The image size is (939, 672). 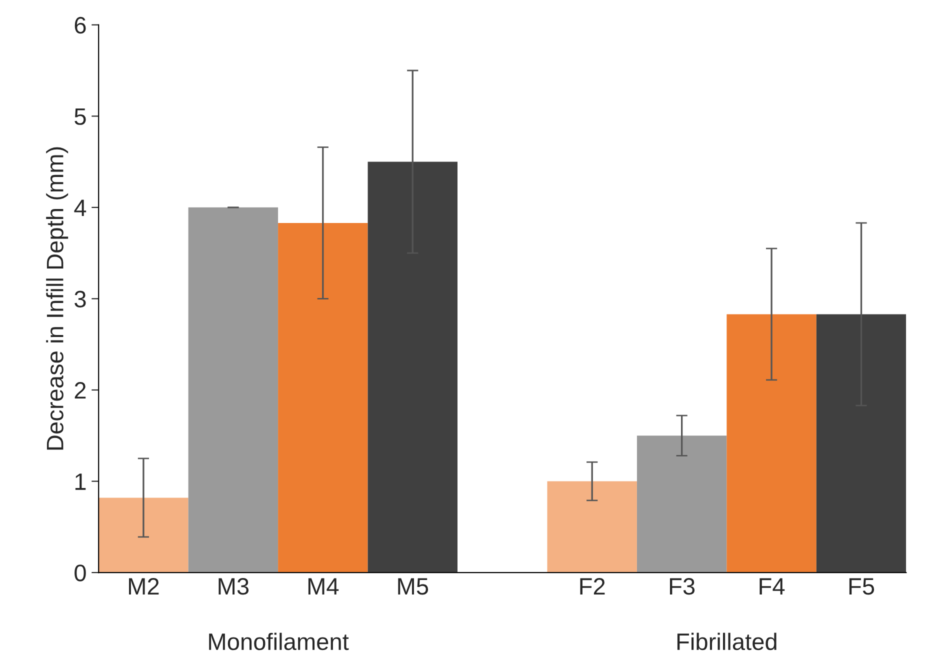 I want to click on y-axis-title: Decrease in Infill Depth (mm), so click(x=57, y=298).